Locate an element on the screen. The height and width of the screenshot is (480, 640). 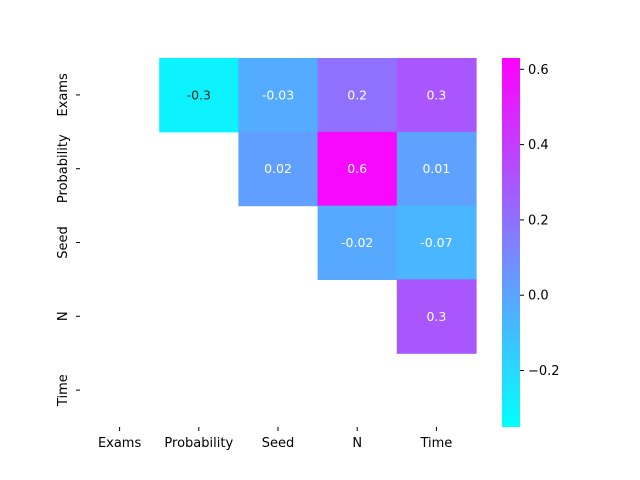
cell-value-label: -0.03 is located at coordinates (278, 94).